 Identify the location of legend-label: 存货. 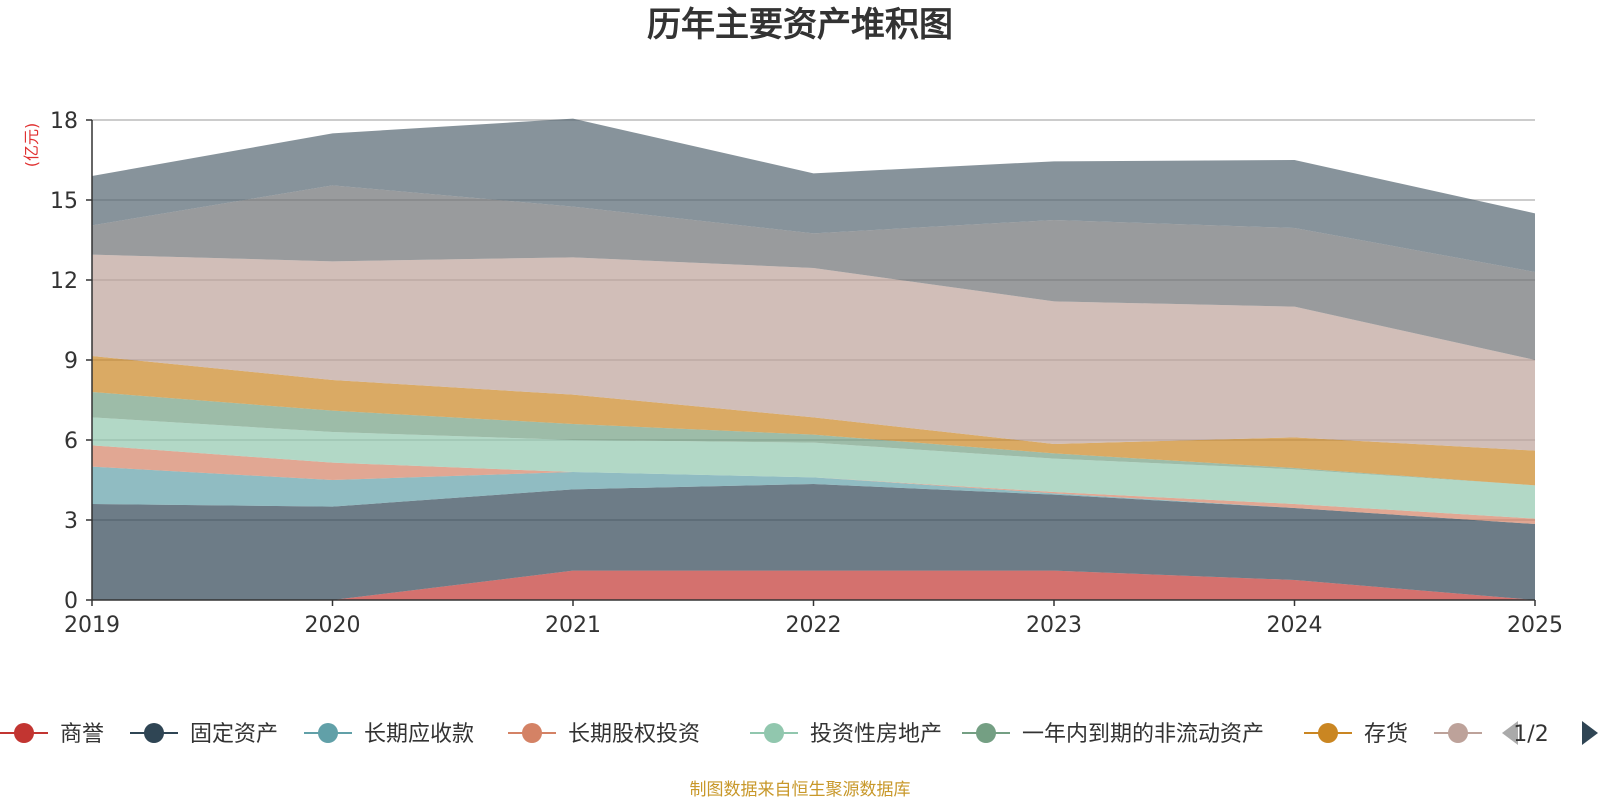
(1386, 734).